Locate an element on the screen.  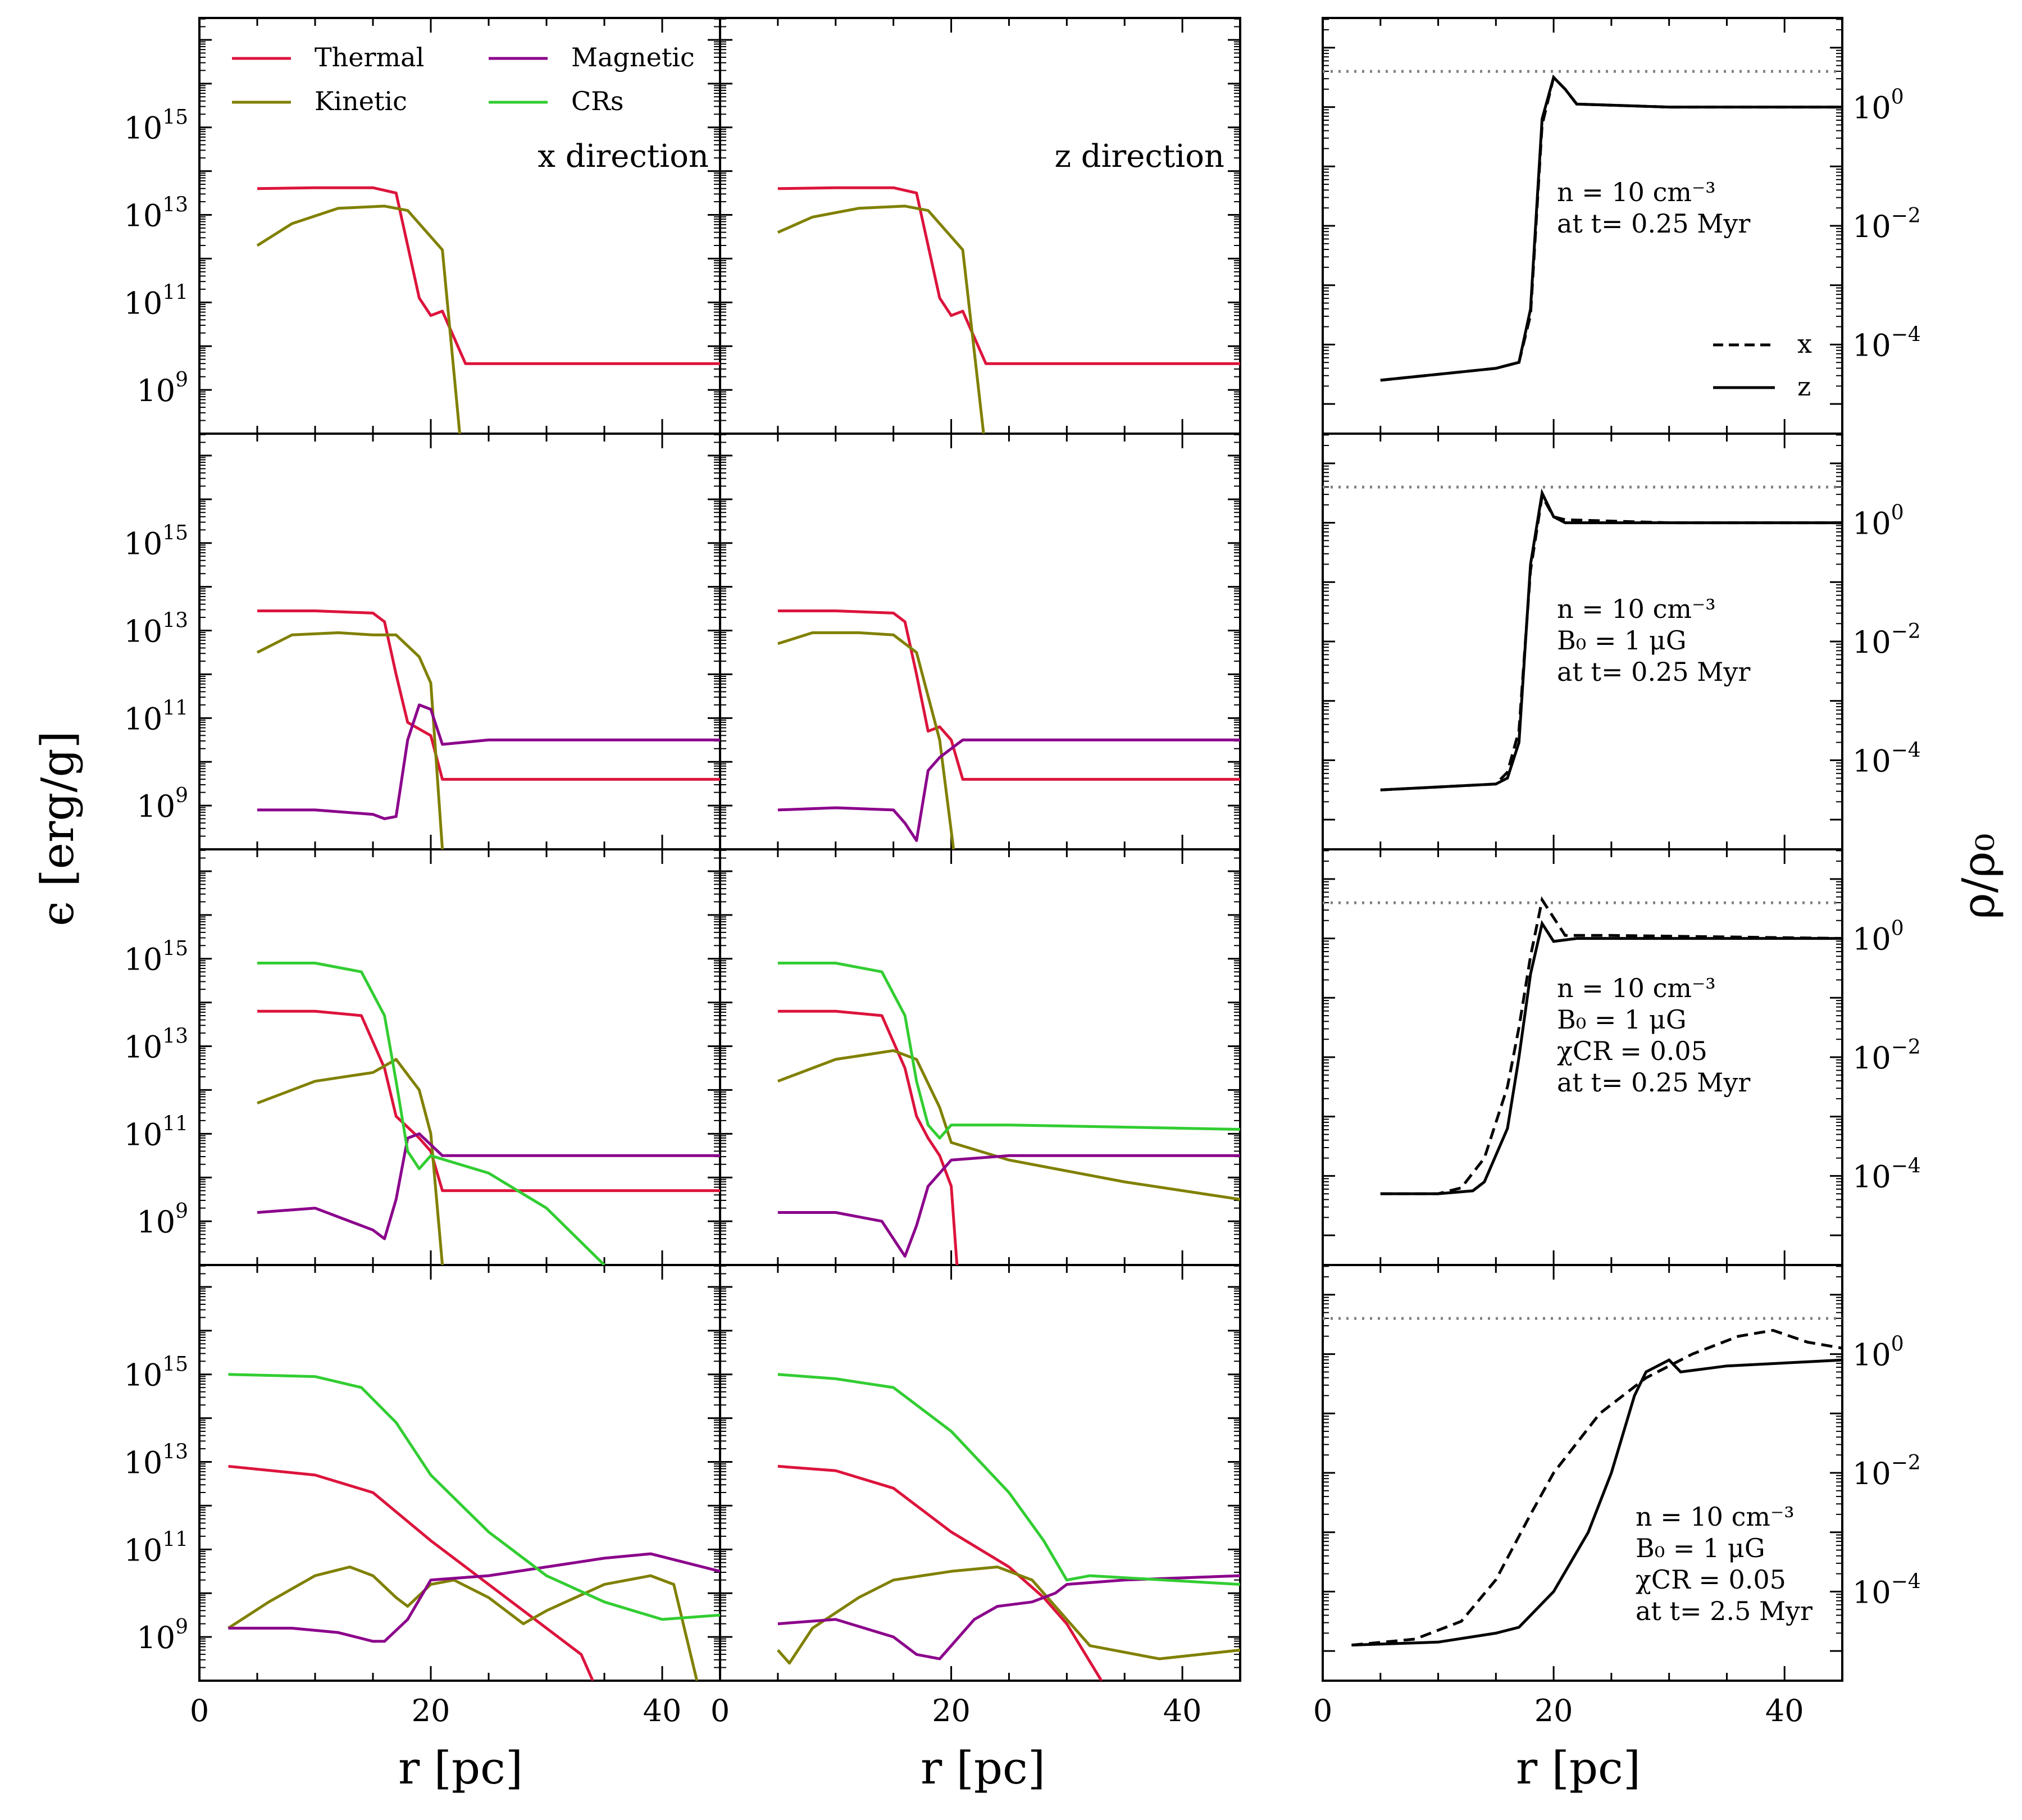
energy-legend: Thermal Kinetic Magnetic CRs is located at coordinates (463, 79).